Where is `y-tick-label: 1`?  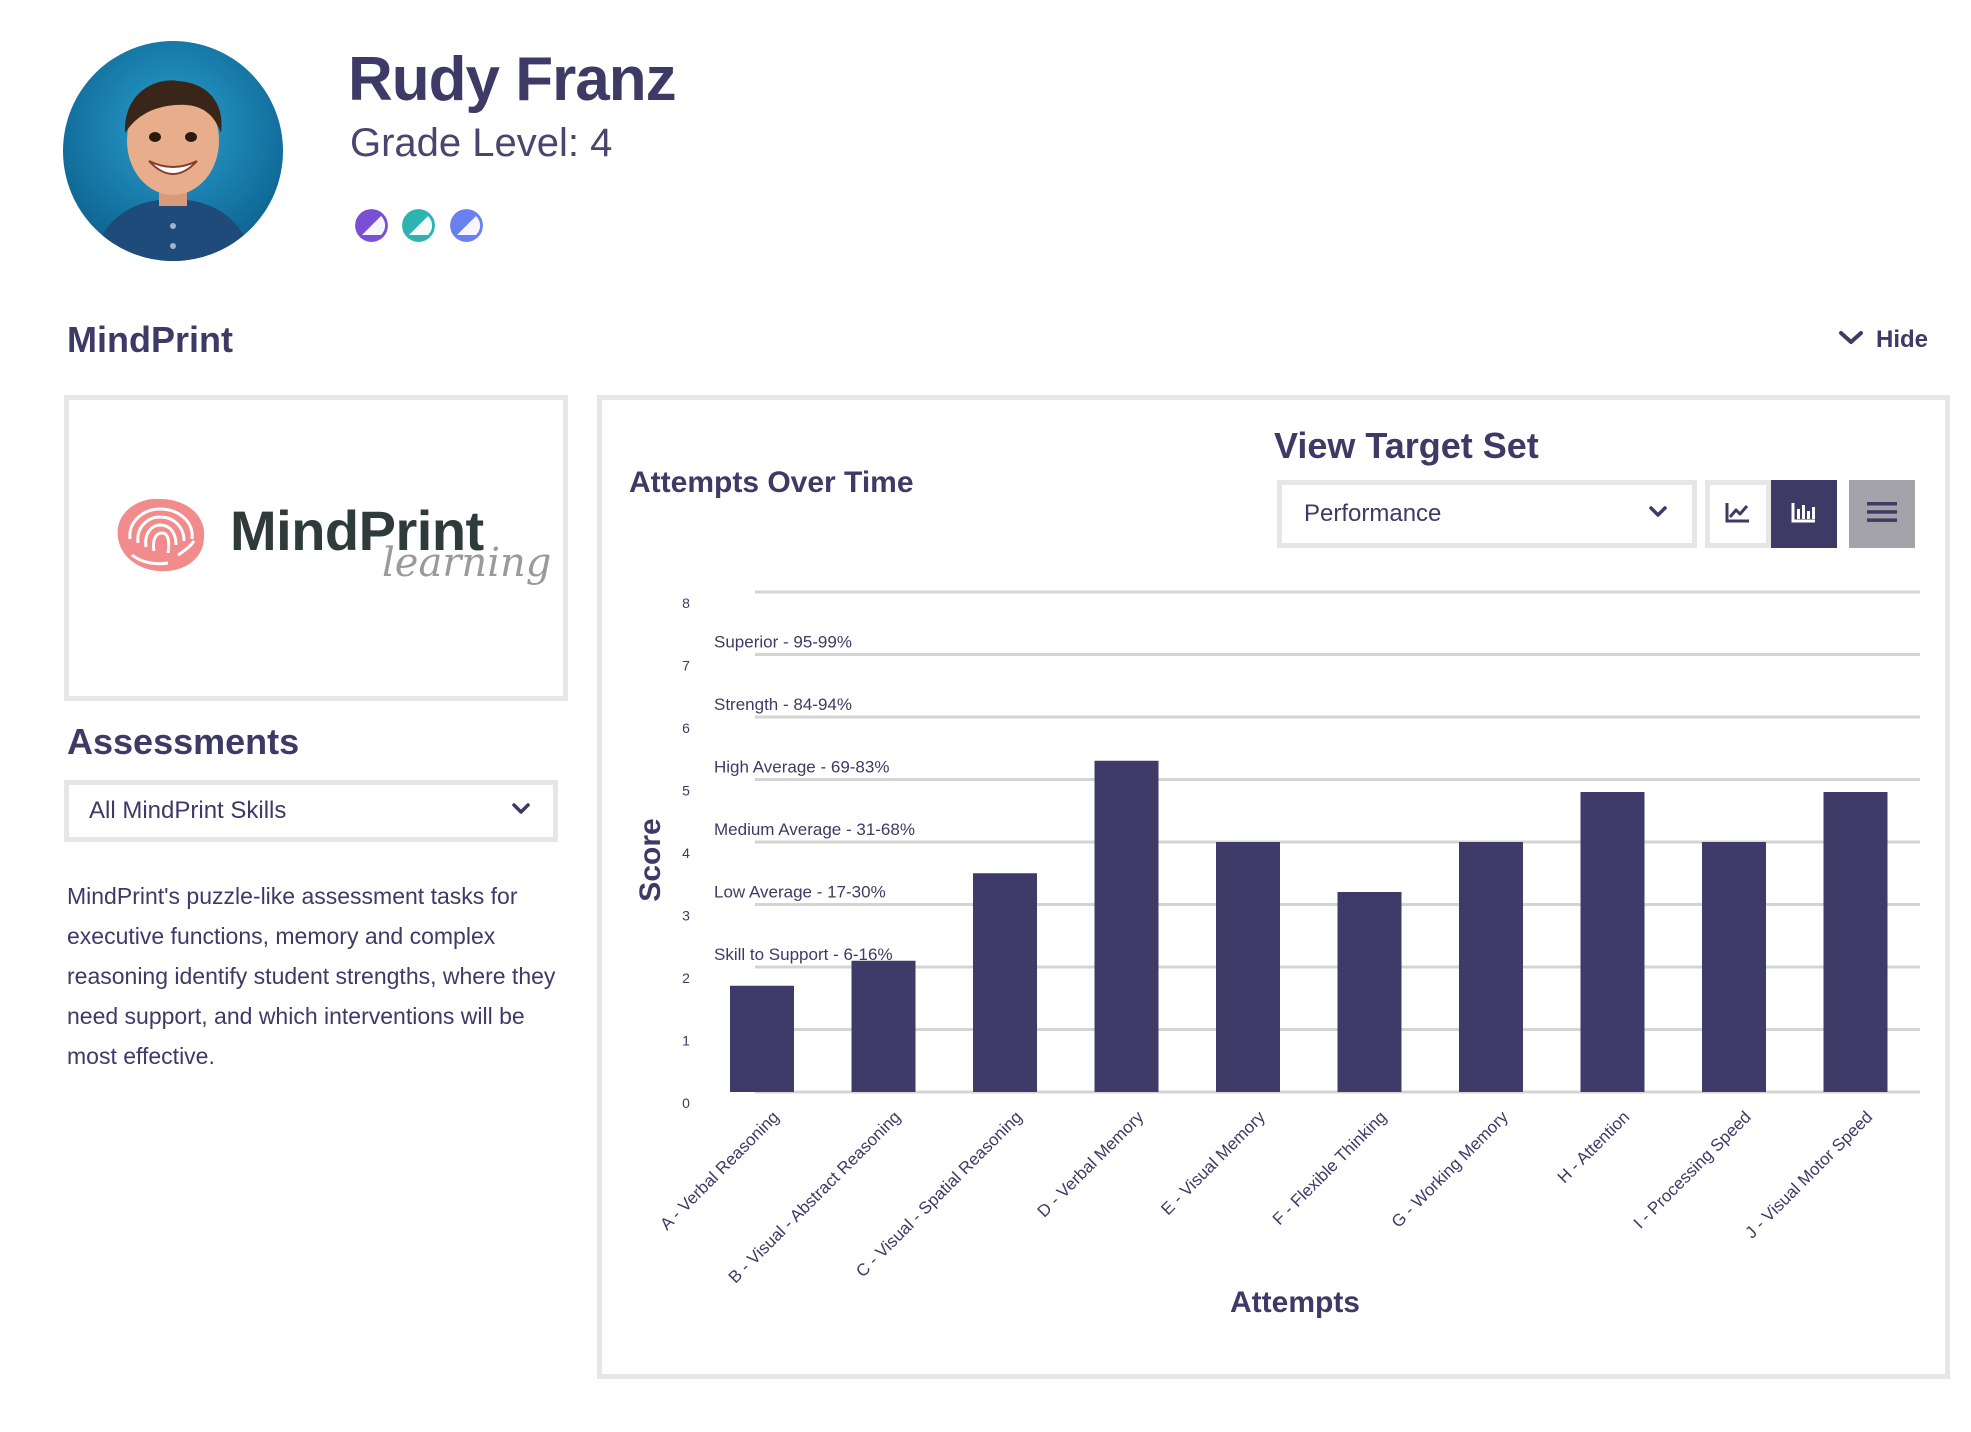 y-tick-label: 1 is located at coordinates (686, 1041).